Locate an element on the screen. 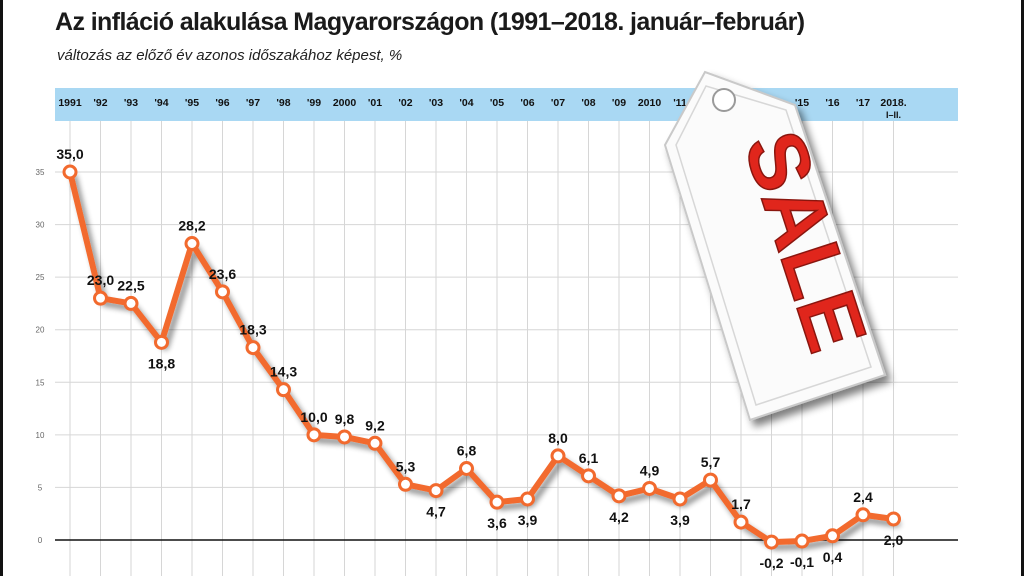 The height and width of the screenshot is (576, 1024). sale-tag-hole is located at coordinates (724, 100).